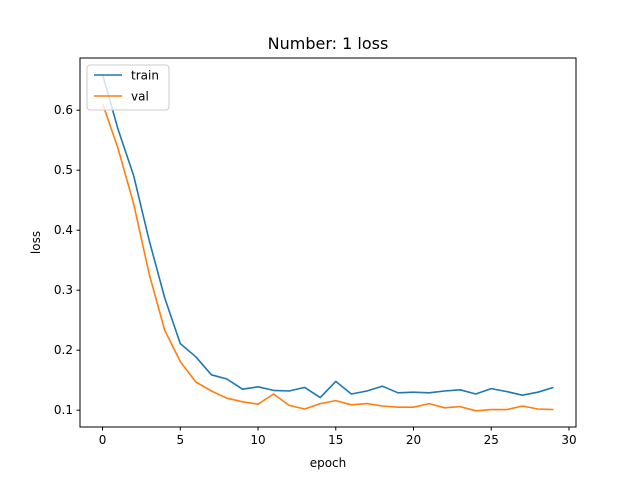 The image size is (640, 480). What do you see at coordinates (36, 242) in the screenshot?
I see `y-axis-label: loss` at bounding box center [36, 242].